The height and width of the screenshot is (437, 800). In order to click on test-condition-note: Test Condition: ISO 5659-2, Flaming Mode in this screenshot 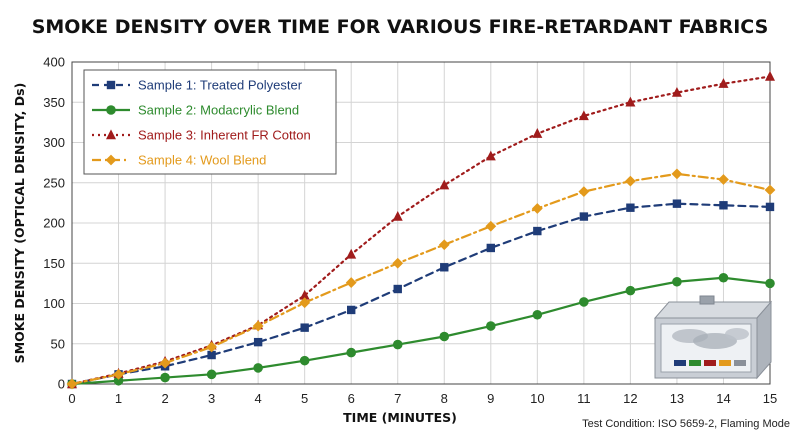, I will do `click(686, 424)`.